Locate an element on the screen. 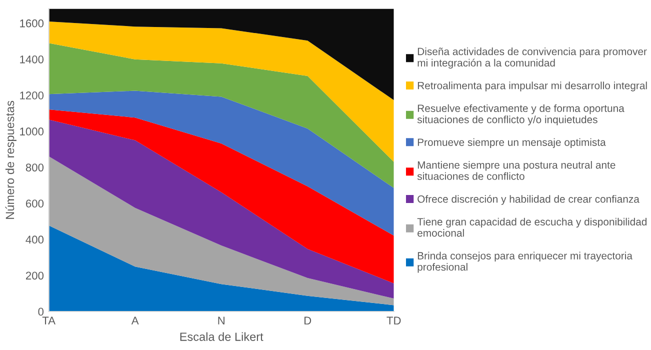  legend-label: Mantiene siempre una postura neutral ante situaciones de conflicto is located at coordinates (516, 170).